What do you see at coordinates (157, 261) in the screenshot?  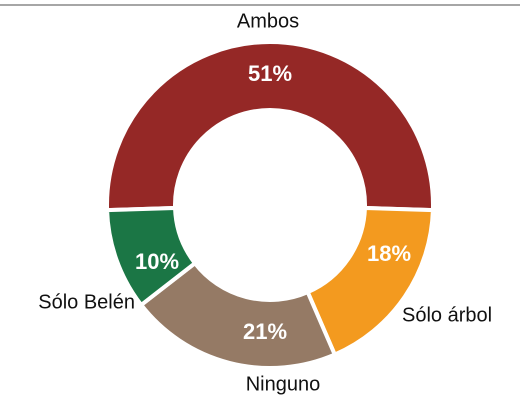 I see `value-label: 10%` at bounding box center [157, 261].